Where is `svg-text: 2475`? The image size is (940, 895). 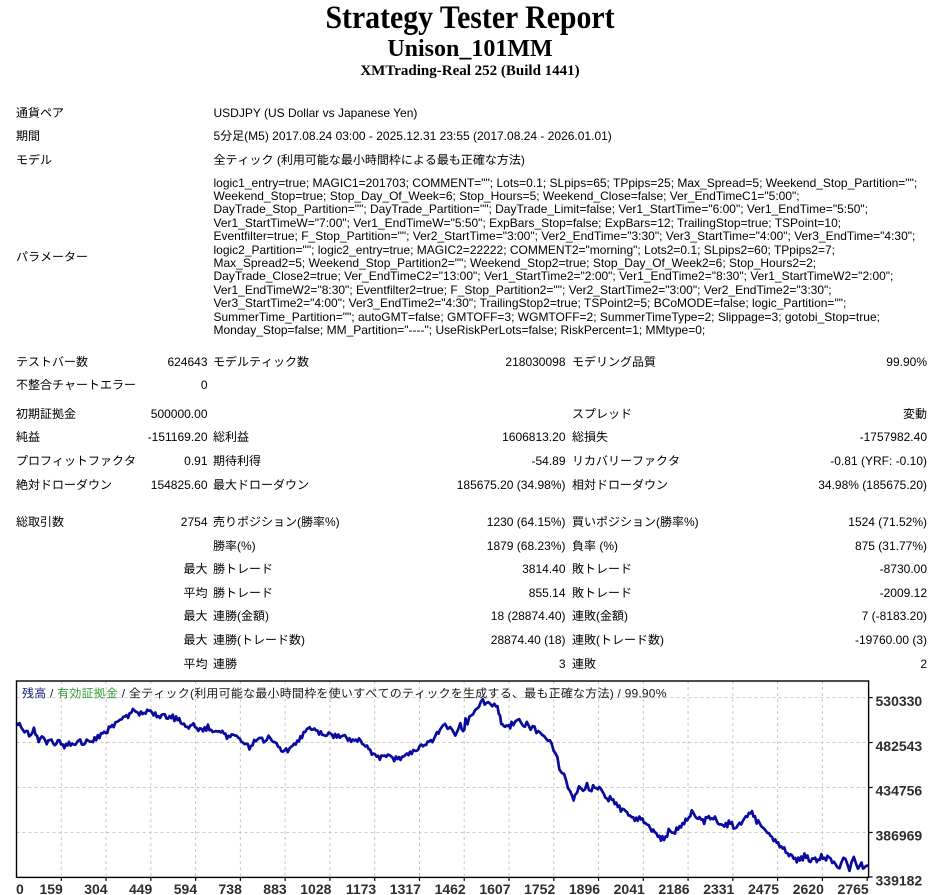
svg-text: 2475 is located at coordinates (763, 888).